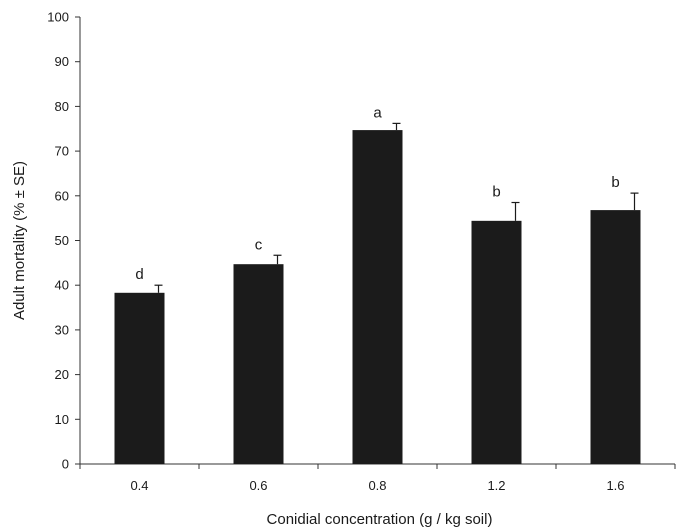 The image size is (681, 531). I want to click on x-tick-label: 0.4, so click(139, 485).